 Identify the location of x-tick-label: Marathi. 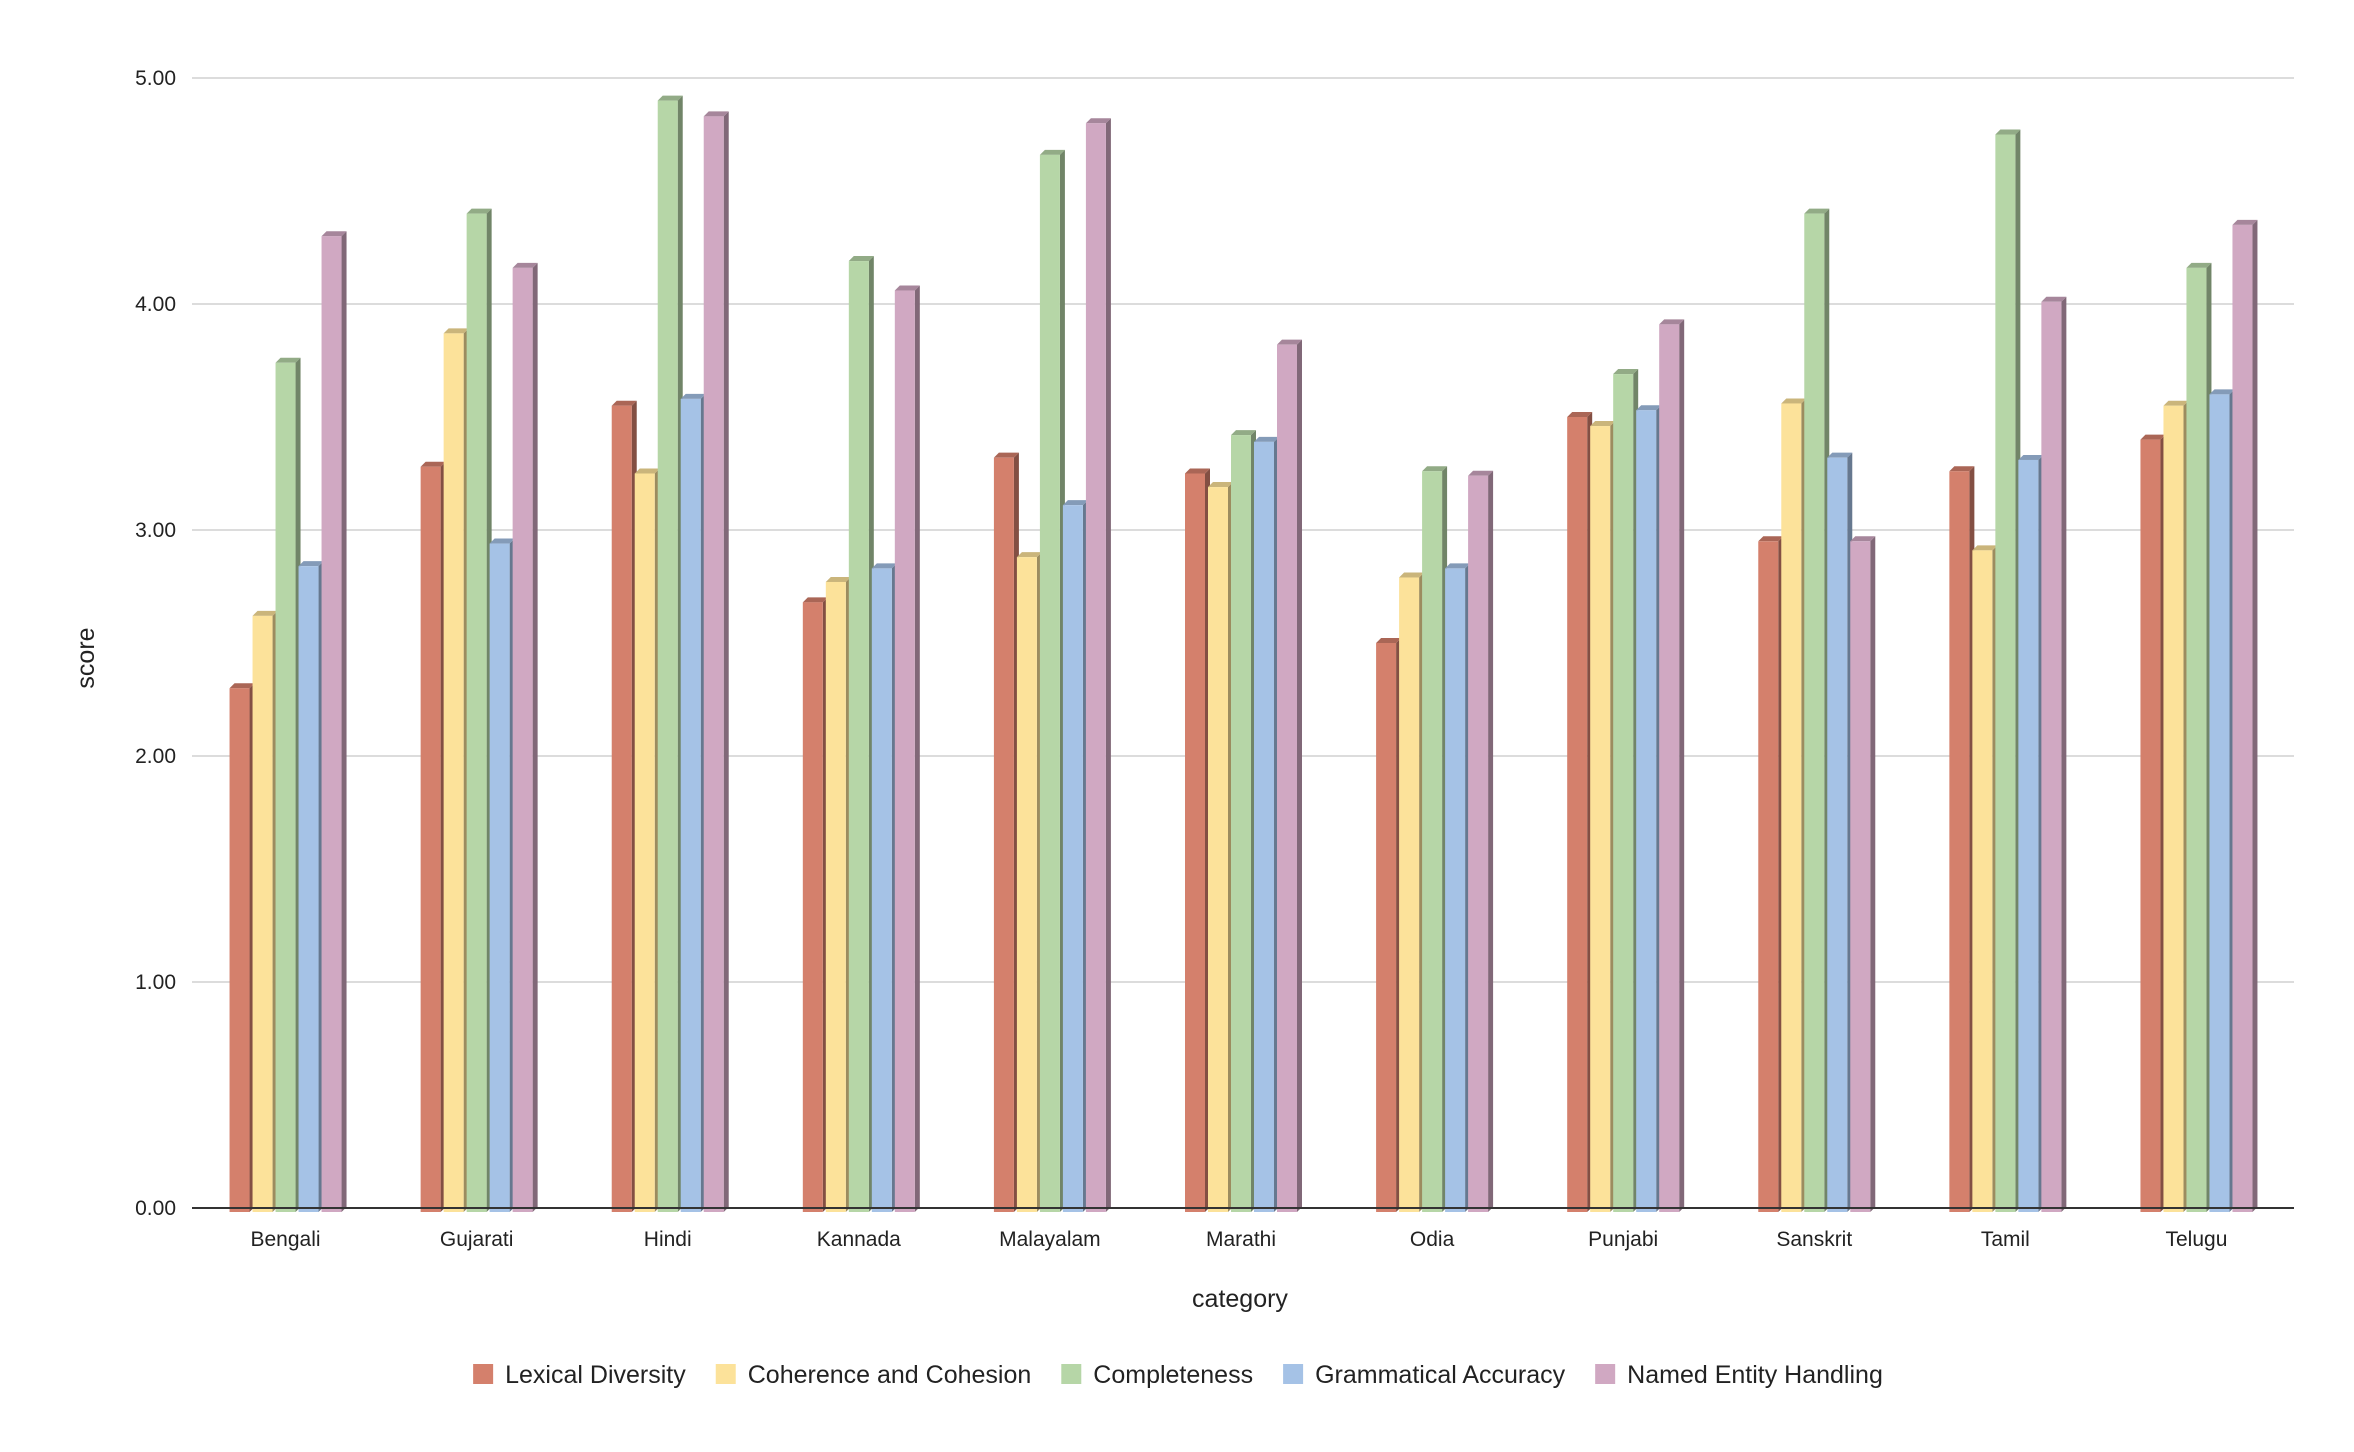
(1241, 1239).